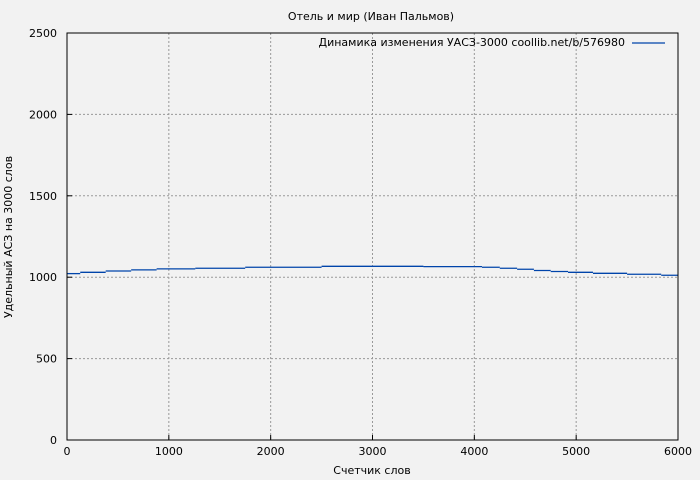  I want to click on y-tick-label: 500, so click(46, 359).